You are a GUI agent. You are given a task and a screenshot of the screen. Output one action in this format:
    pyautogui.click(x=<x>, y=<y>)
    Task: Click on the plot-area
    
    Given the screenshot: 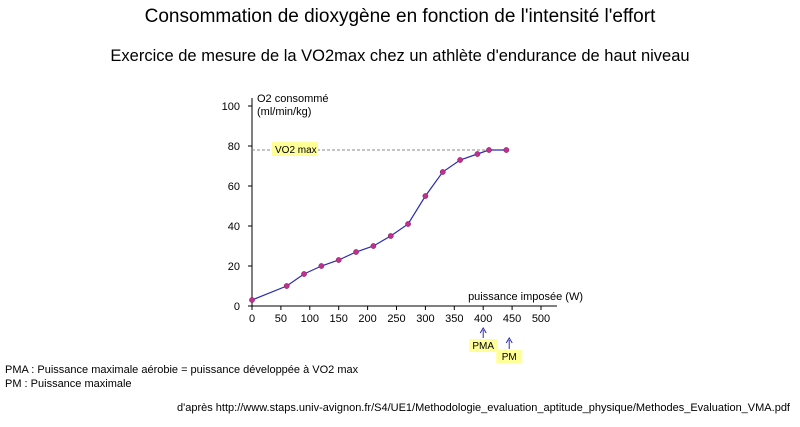 What is the action you would take?
    pyautogui.click(x=379, y=225)
    